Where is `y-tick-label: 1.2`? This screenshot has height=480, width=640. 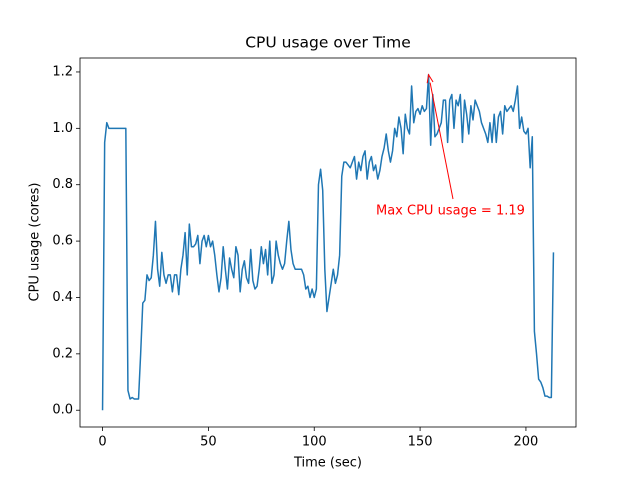
y-tick-label: 1.2 is located at coordinates (62, 71).